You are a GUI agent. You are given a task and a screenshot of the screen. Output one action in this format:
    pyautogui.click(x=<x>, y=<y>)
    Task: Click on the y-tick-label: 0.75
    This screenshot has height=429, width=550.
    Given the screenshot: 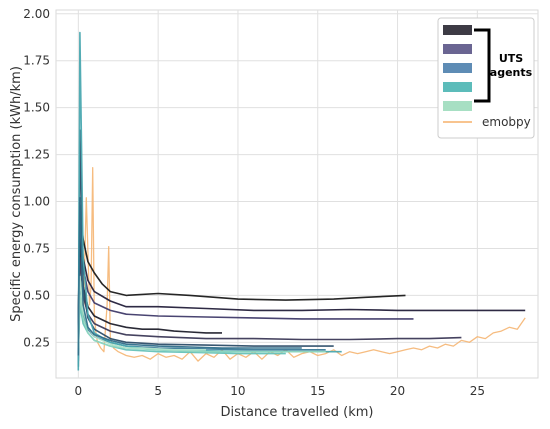 What is the action you would take?
    pyautogui.click(x=36, y=248)
    